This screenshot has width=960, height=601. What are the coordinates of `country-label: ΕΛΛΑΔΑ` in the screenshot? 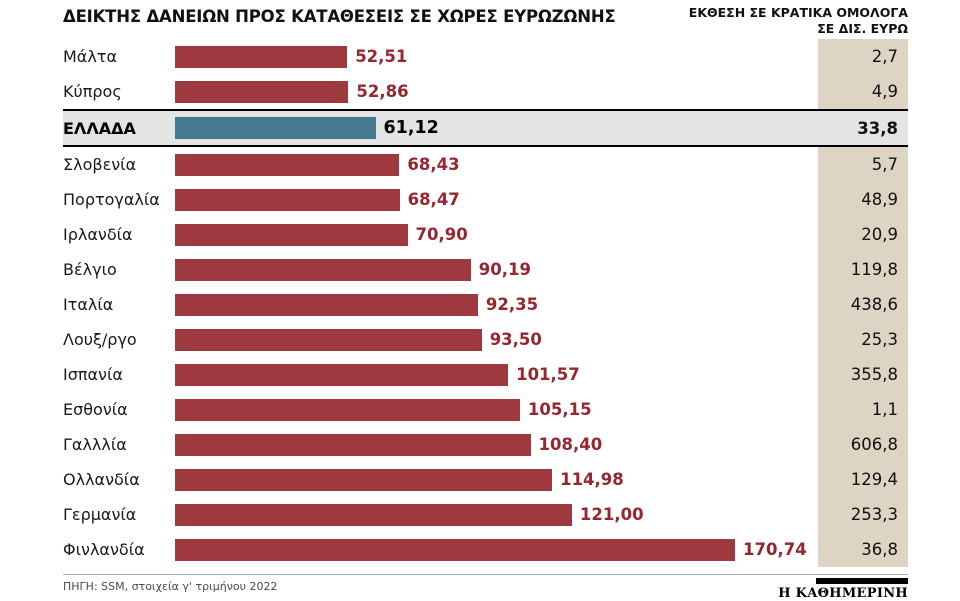 It's located at (99, 128).